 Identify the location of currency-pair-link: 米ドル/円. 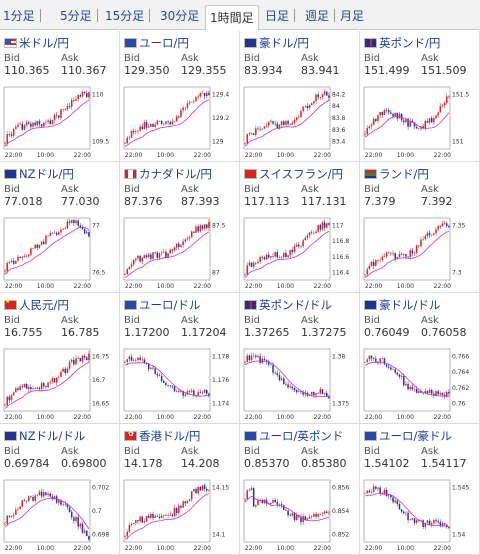
(36, 43).